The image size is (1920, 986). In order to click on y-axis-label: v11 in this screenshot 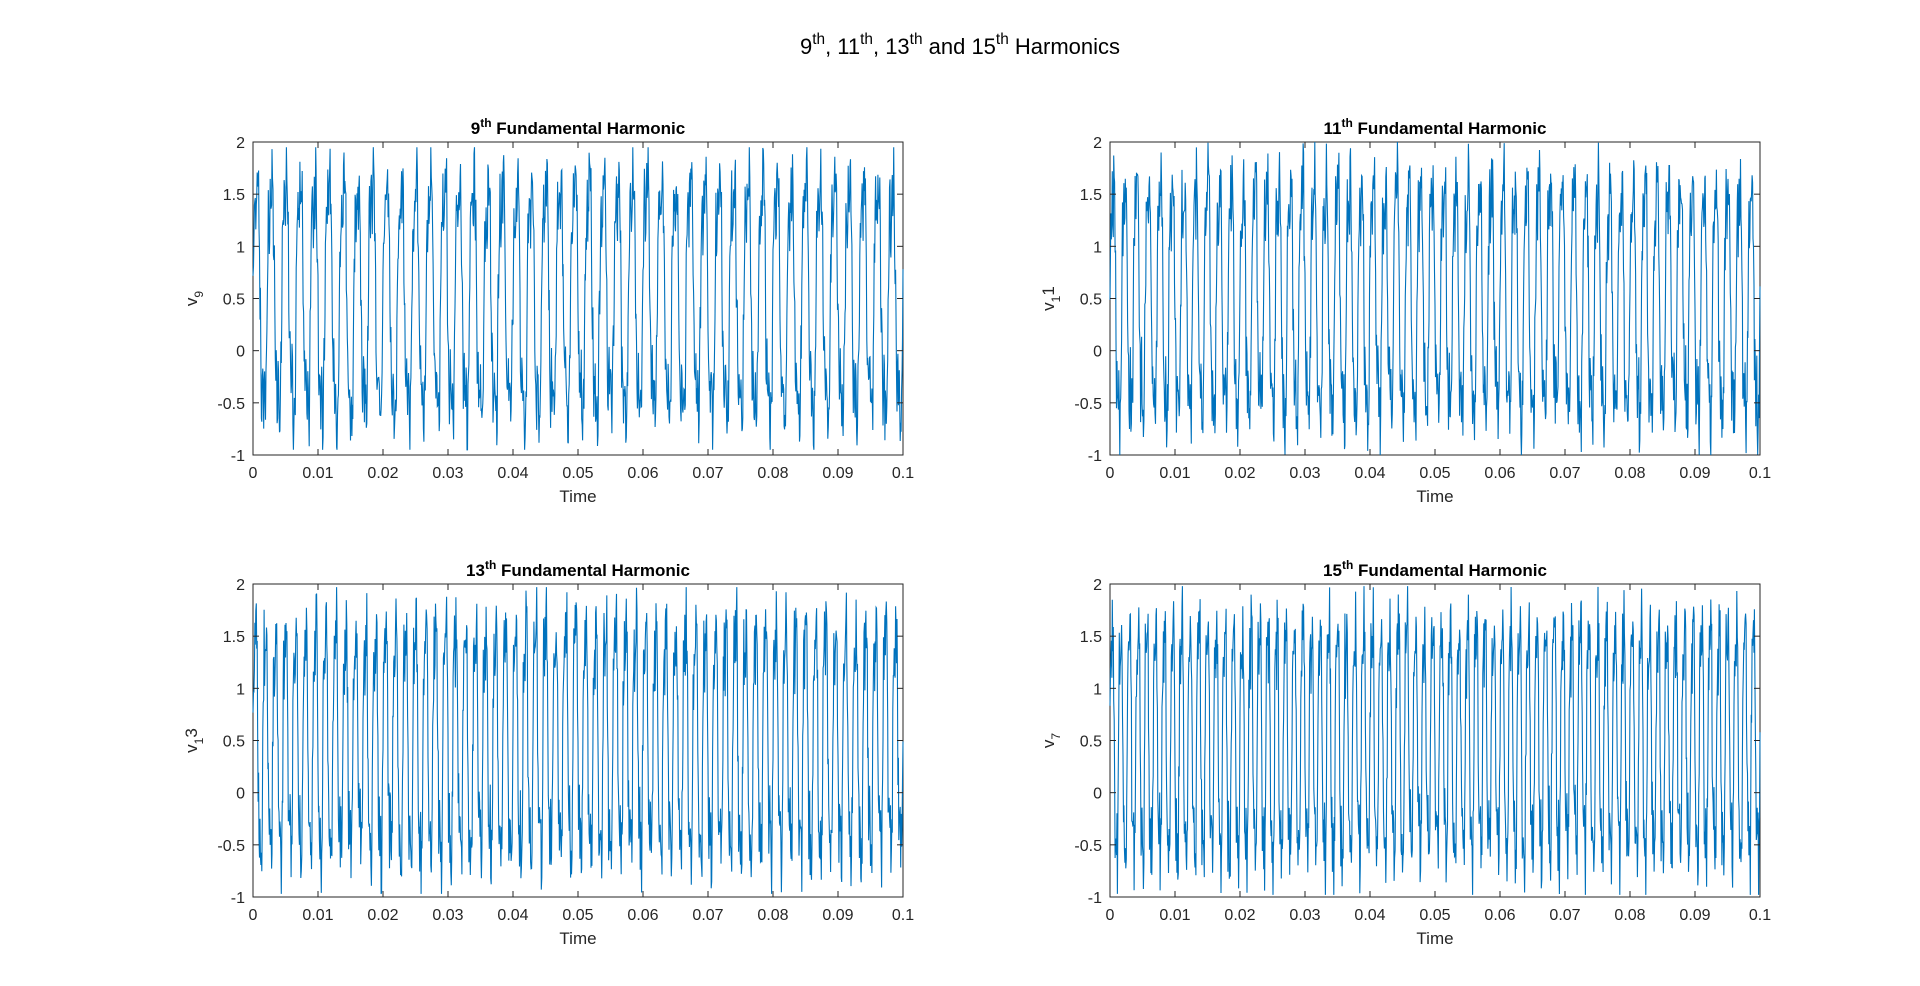, I will do `click(1051, 298)`.